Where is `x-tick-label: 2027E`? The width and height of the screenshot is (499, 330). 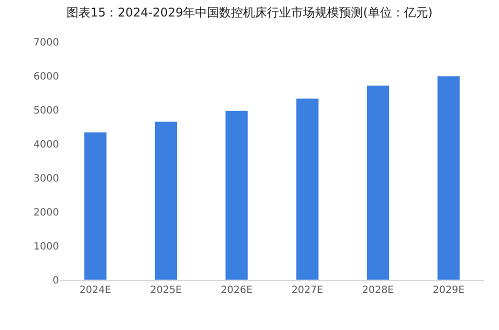
x-tick-label: 2027E is located at coordinates (307, 290).